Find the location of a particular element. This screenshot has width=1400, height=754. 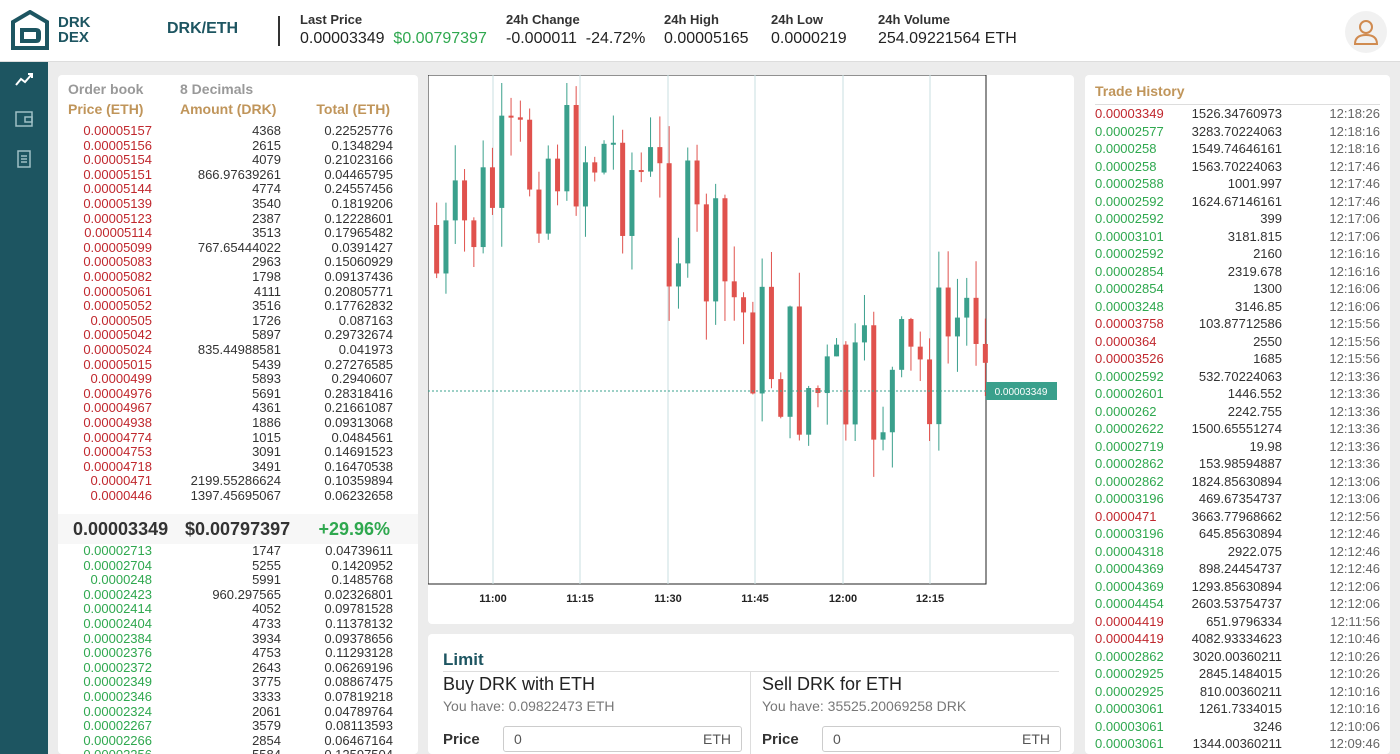

order-book-row: 0.00002376 4753 0.11293128 is located at coordinates (238, 653).